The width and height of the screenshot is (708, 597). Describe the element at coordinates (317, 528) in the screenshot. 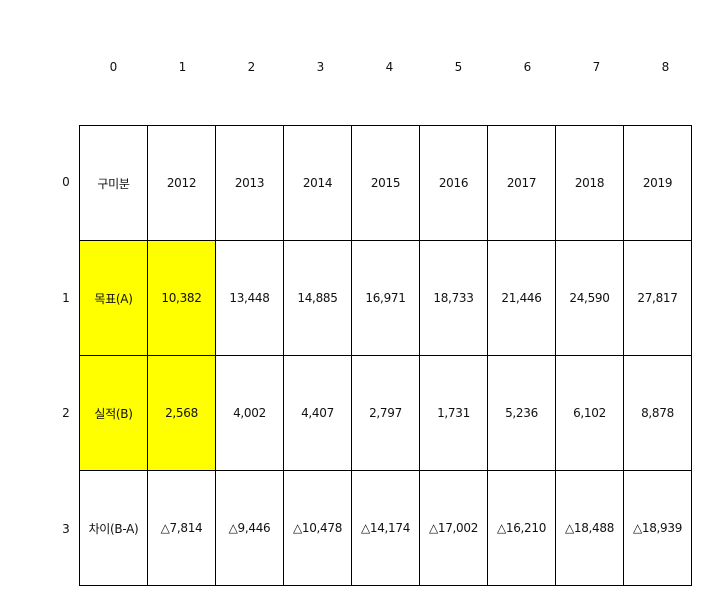

I see `table-cell: △10,478` at that location.